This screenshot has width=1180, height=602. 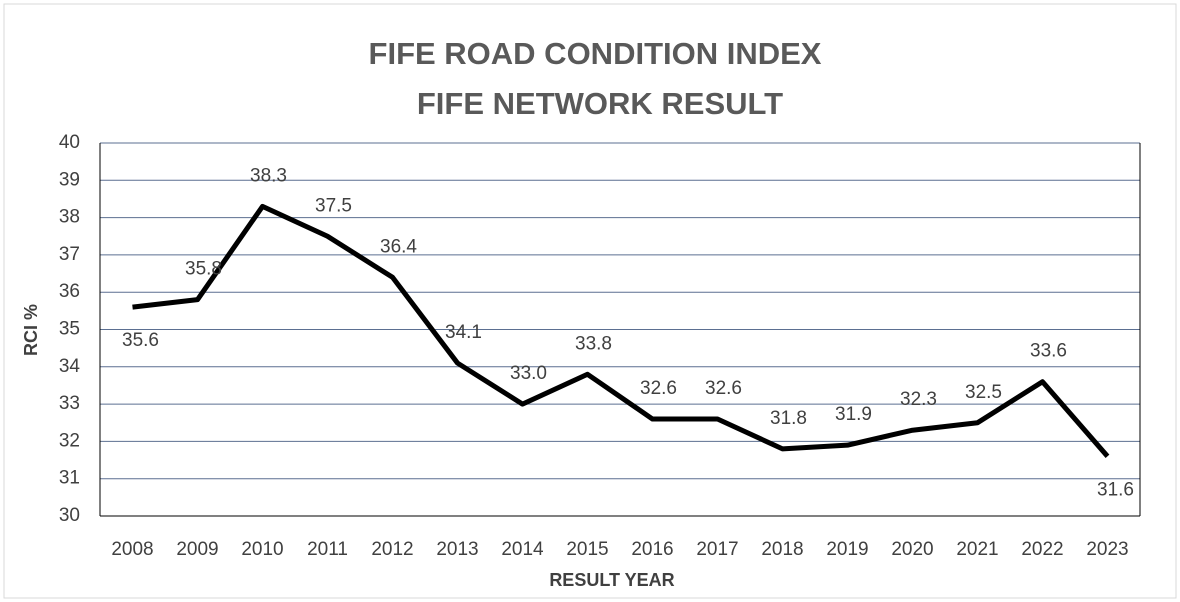 I want to click on x-tick-label: 2009, so click(x=197, y=549).